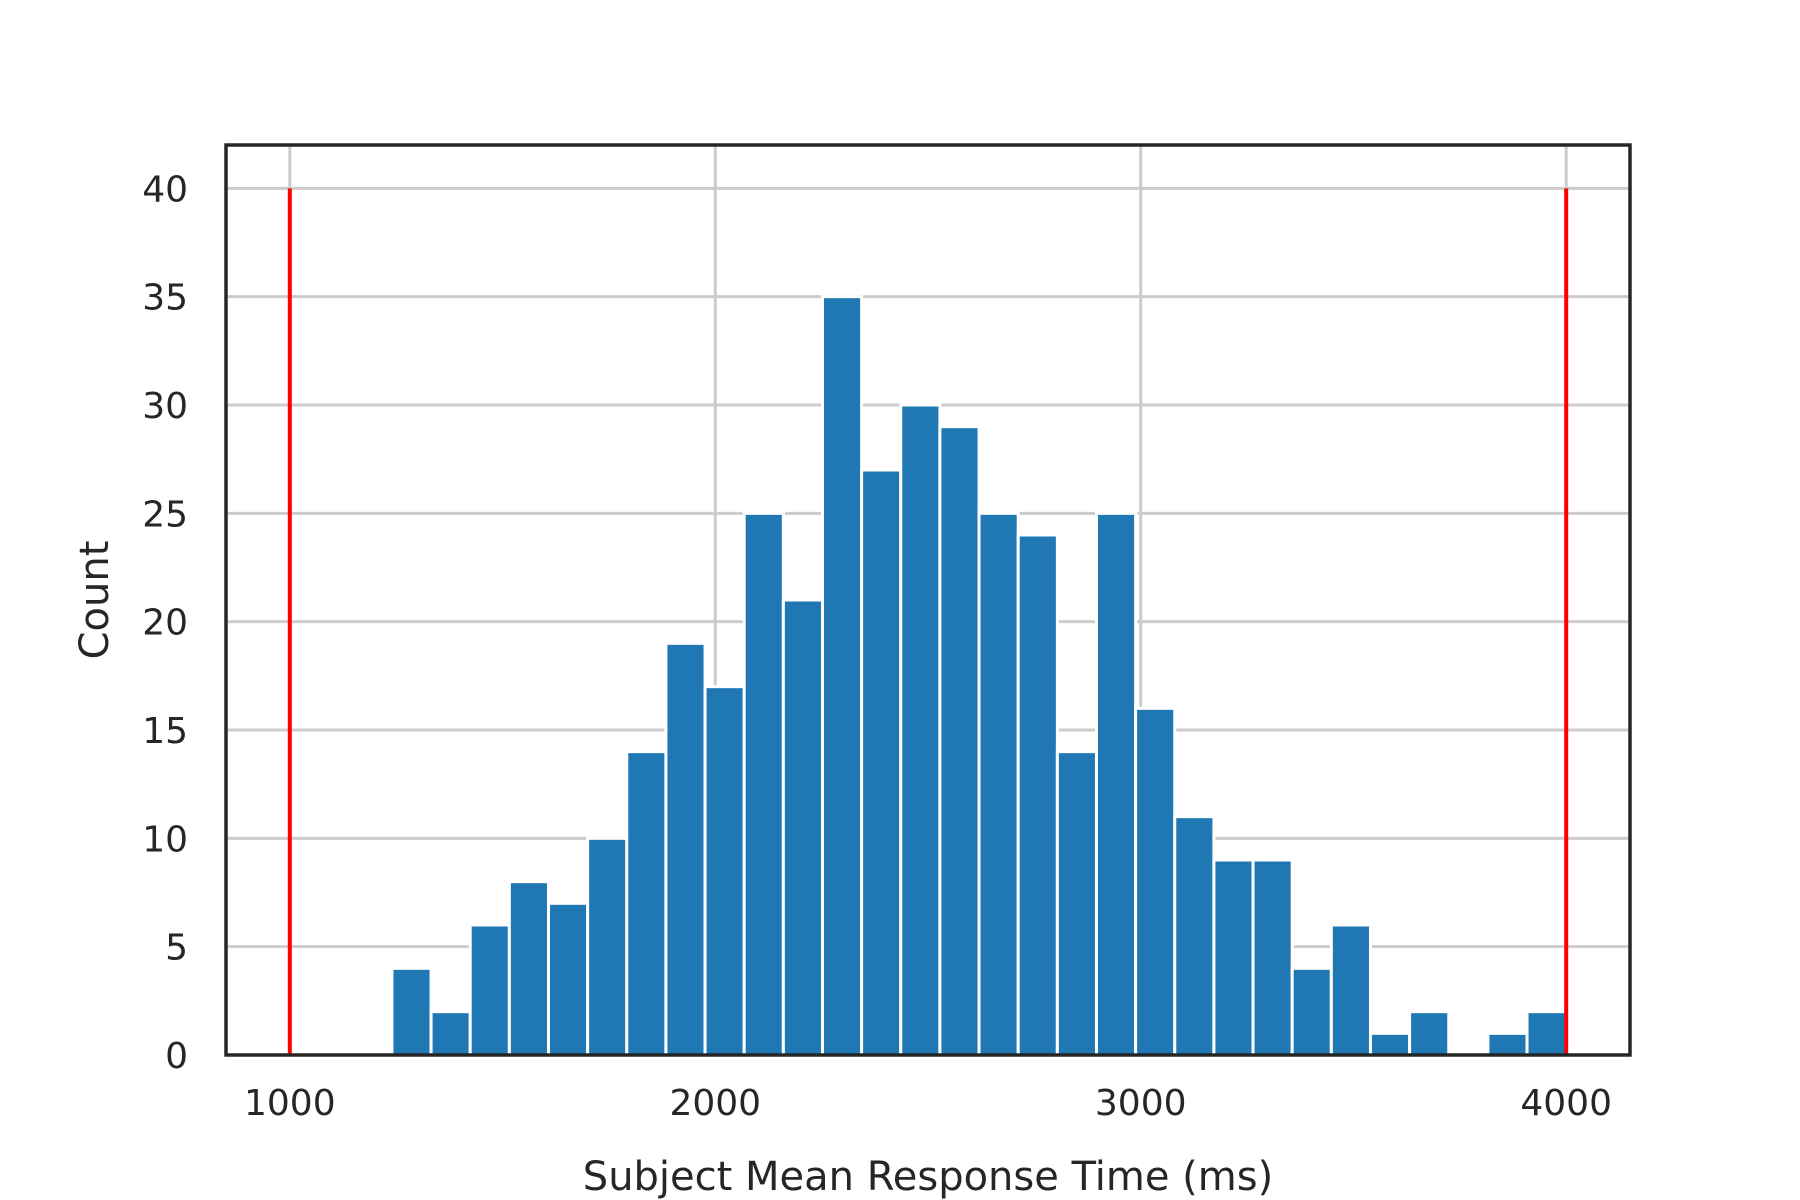  What do you see at coordinates (165, 514) in the screenshot?
I see `y-tick-label: 25` at bounding box center [165, 514].